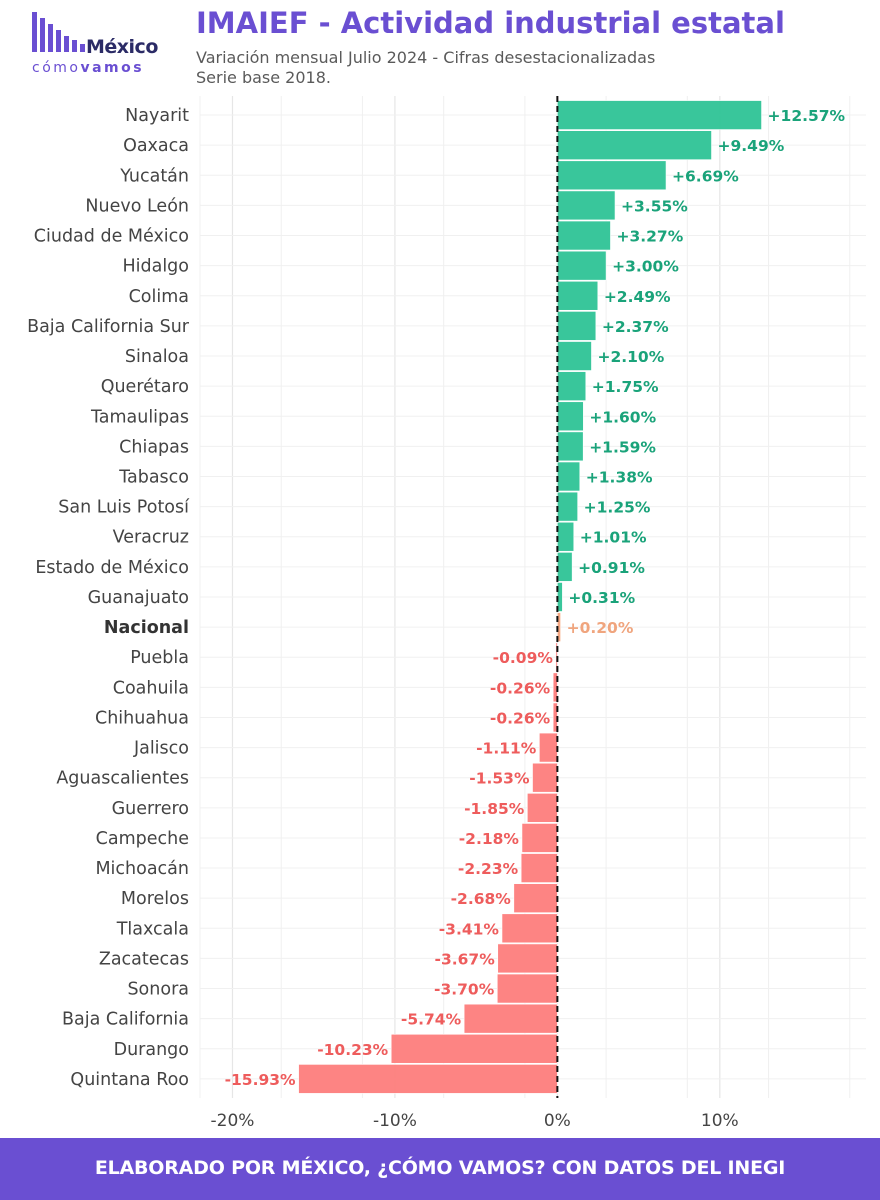  What do you see at coordinates (545, 777) in the screenshot?
I see `bar-aguascalientes` at bounding box center [545, 777].